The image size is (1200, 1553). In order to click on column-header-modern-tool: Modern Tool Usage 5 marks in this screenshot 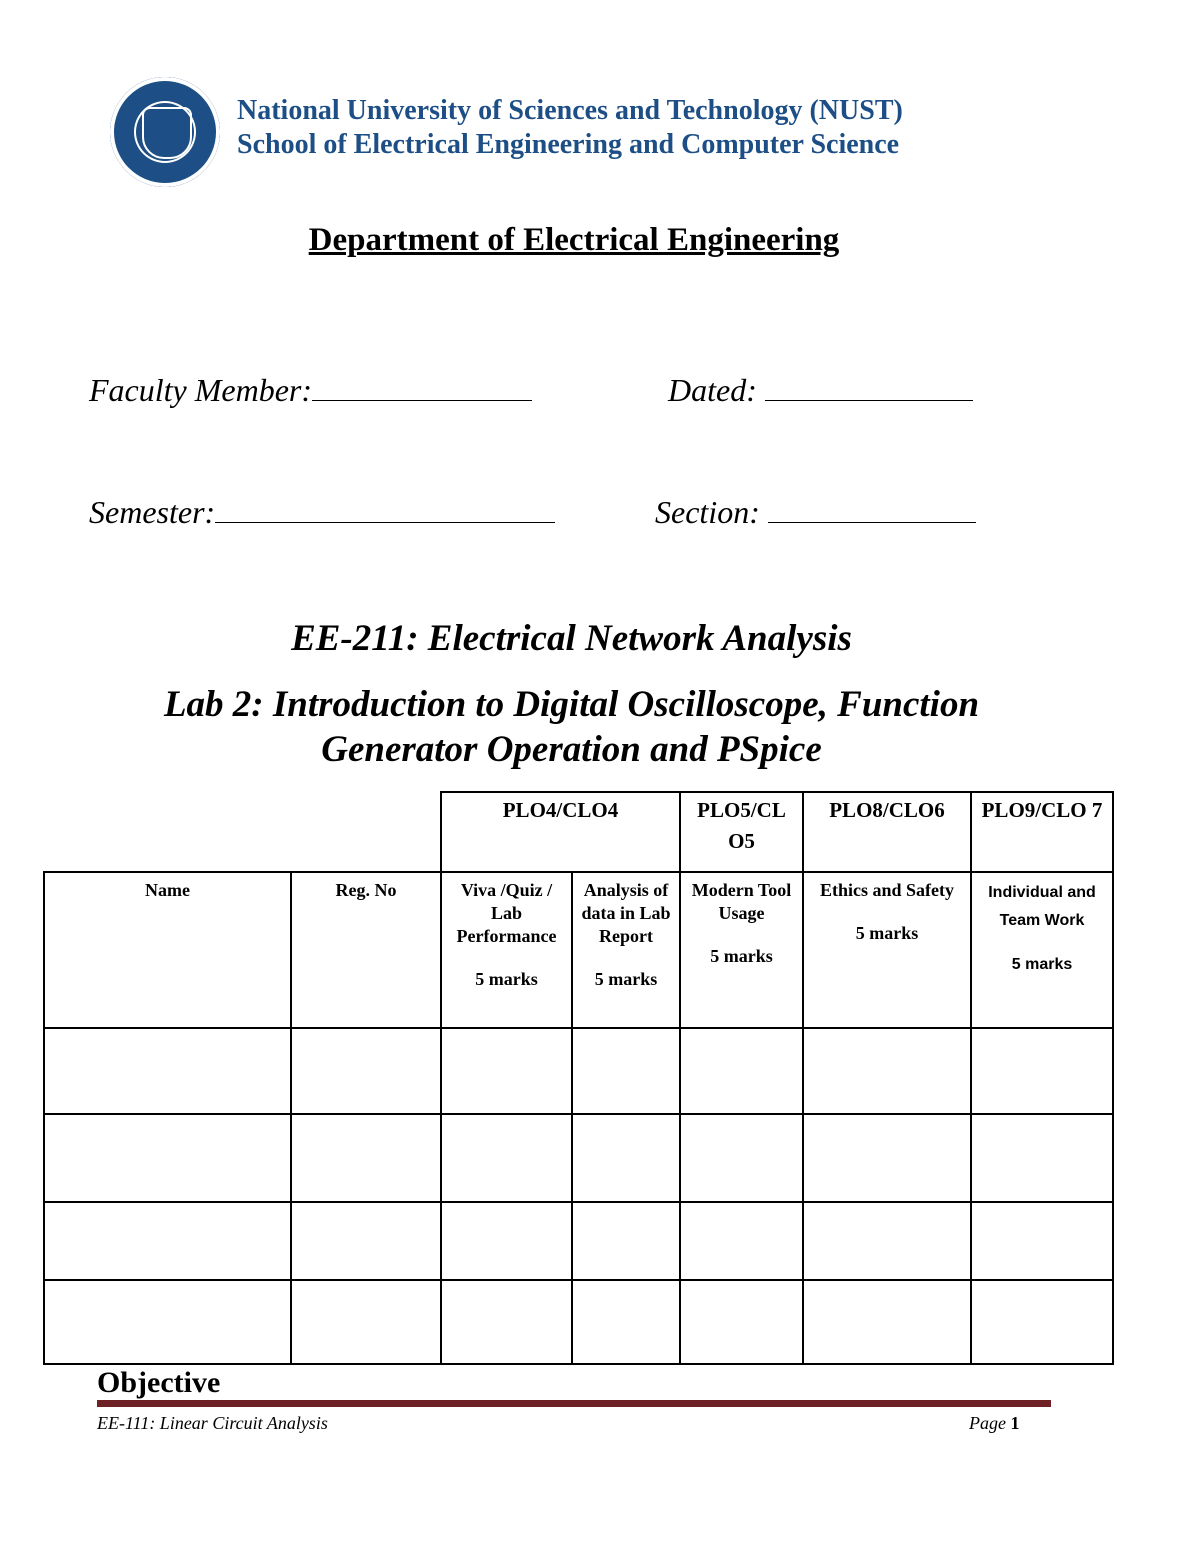, I will do `click(741, 950)`.